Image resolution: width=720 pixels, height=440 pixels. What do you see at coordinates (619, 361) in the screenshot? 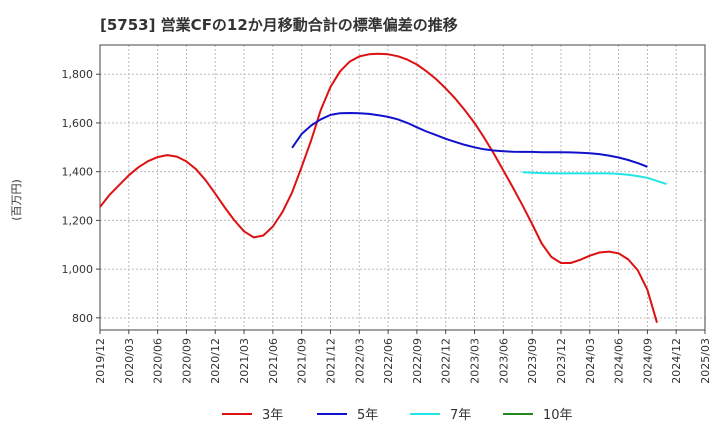
I see `x-tick-label: 2024/06` at bounding box center [619, 361].